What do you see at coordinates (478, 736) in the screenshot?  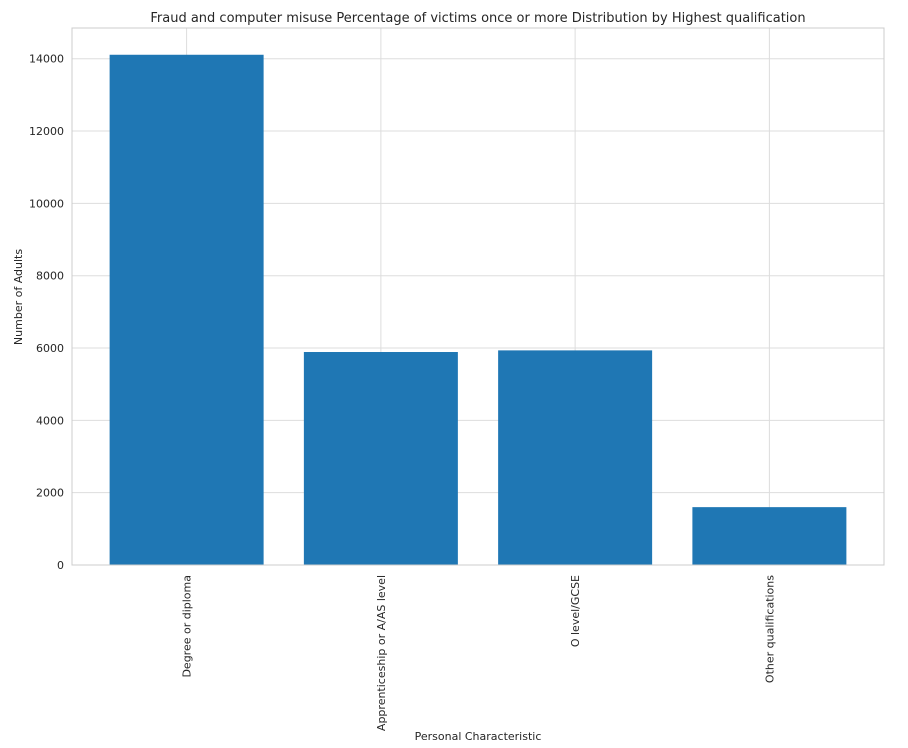 I see `x-axis-label: Personal Characteristic` at bounding box center [478, 736].